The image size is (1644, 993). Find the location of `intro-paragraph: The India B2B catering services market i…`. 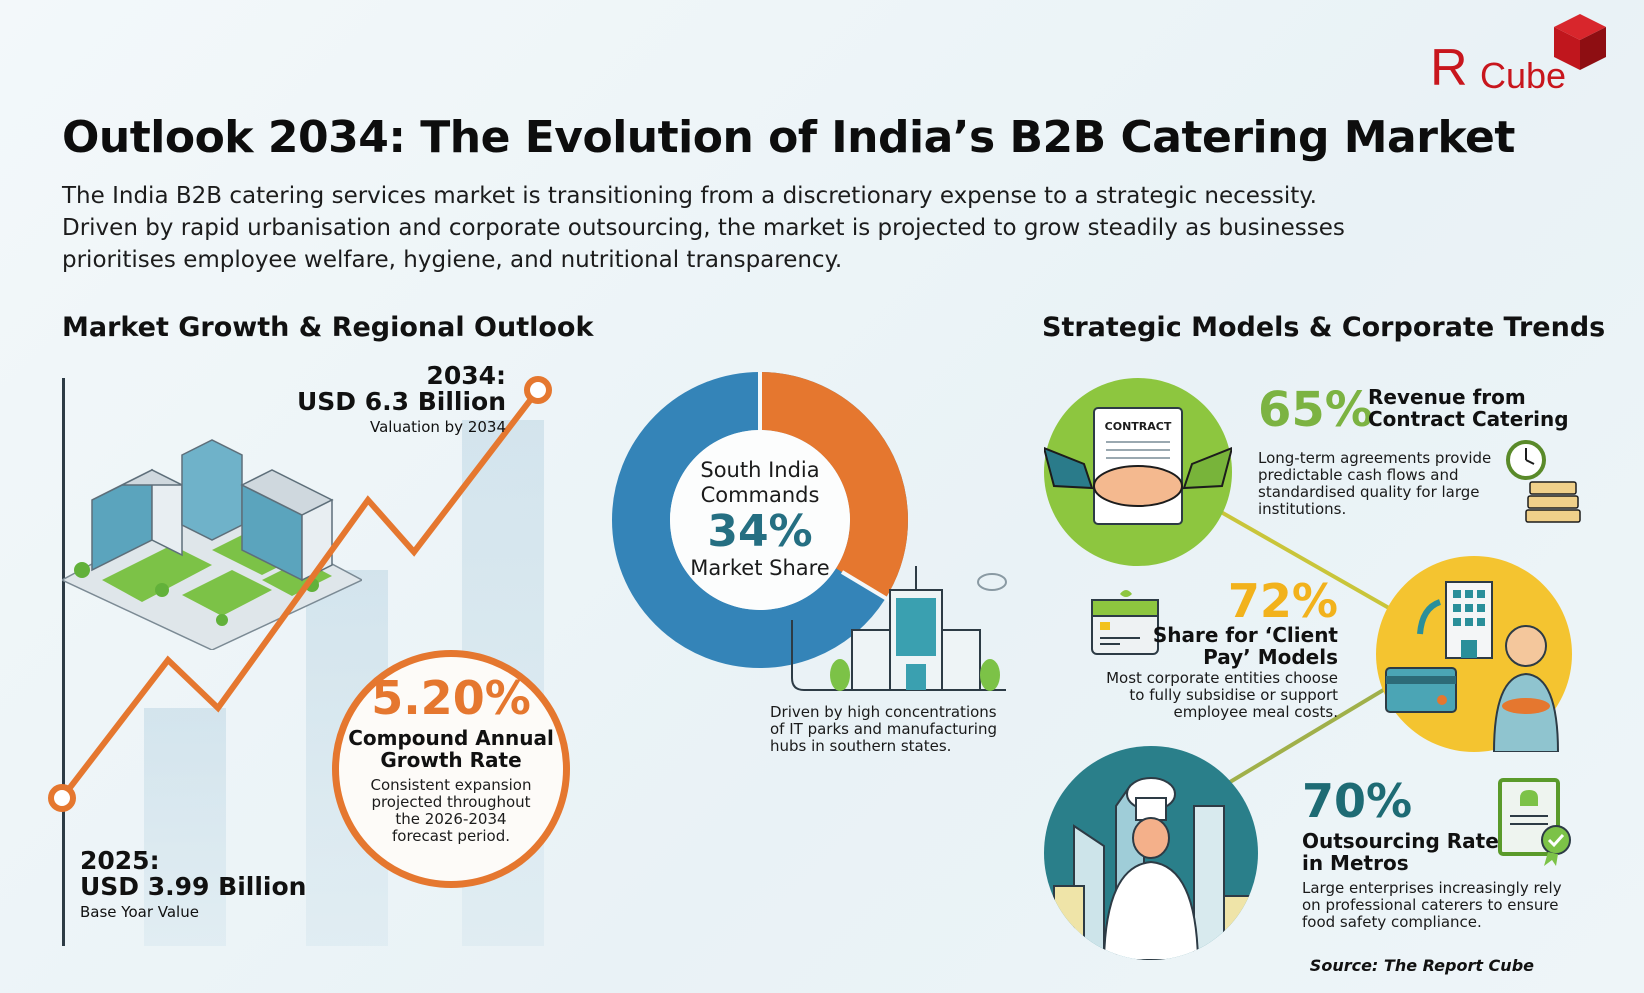

intro-paragraph: The India B2B catering services market i… is located at coordinates (772, 228).